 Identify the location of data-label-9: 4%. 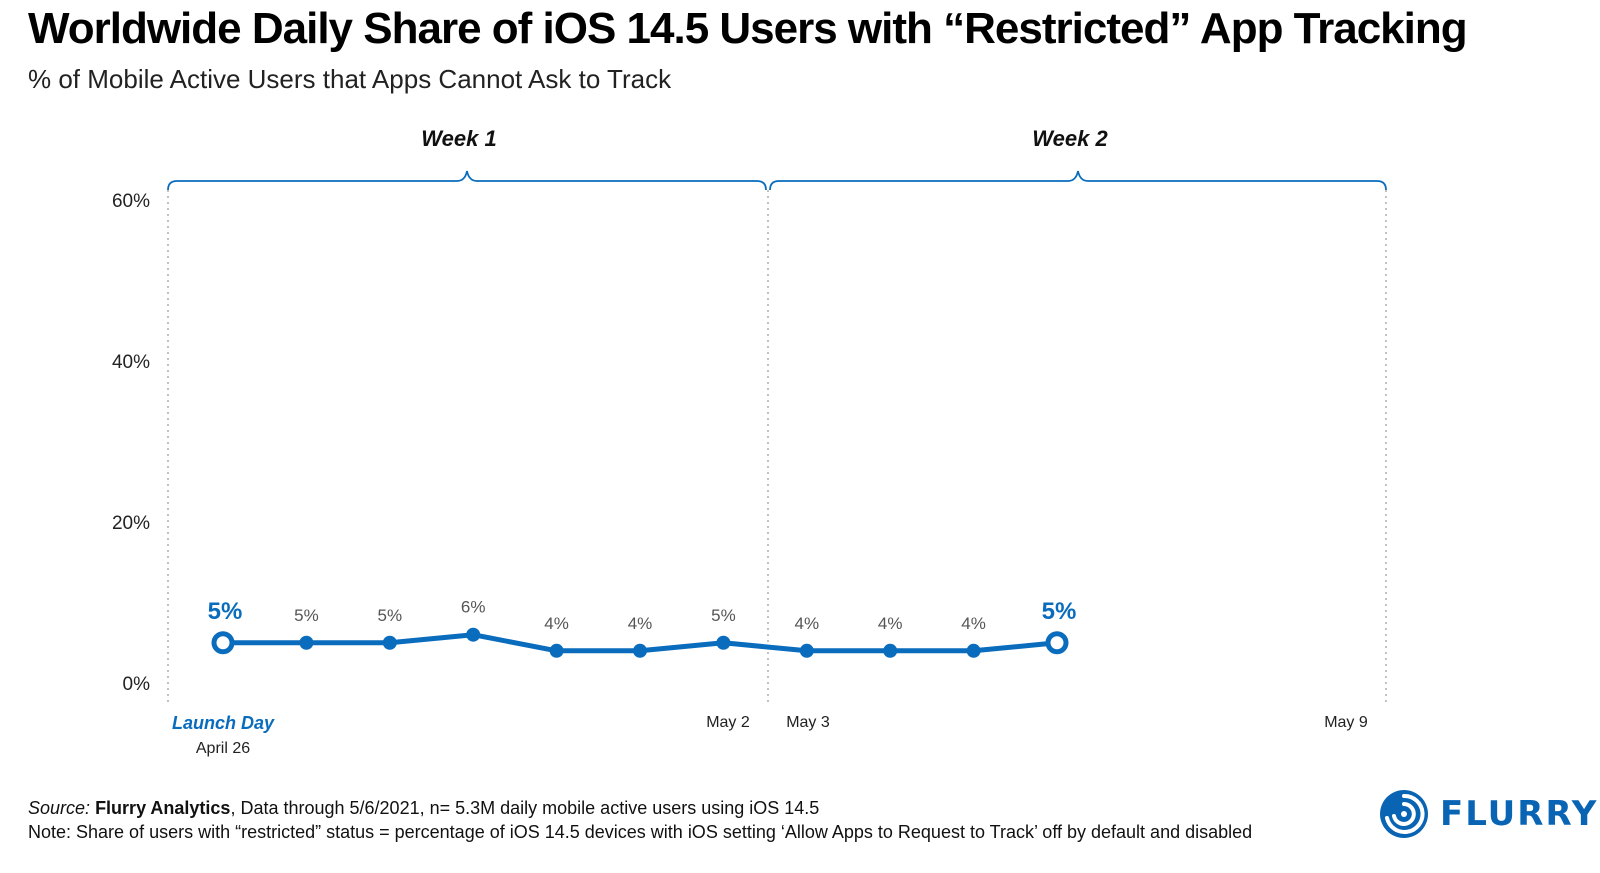
(890, 623).